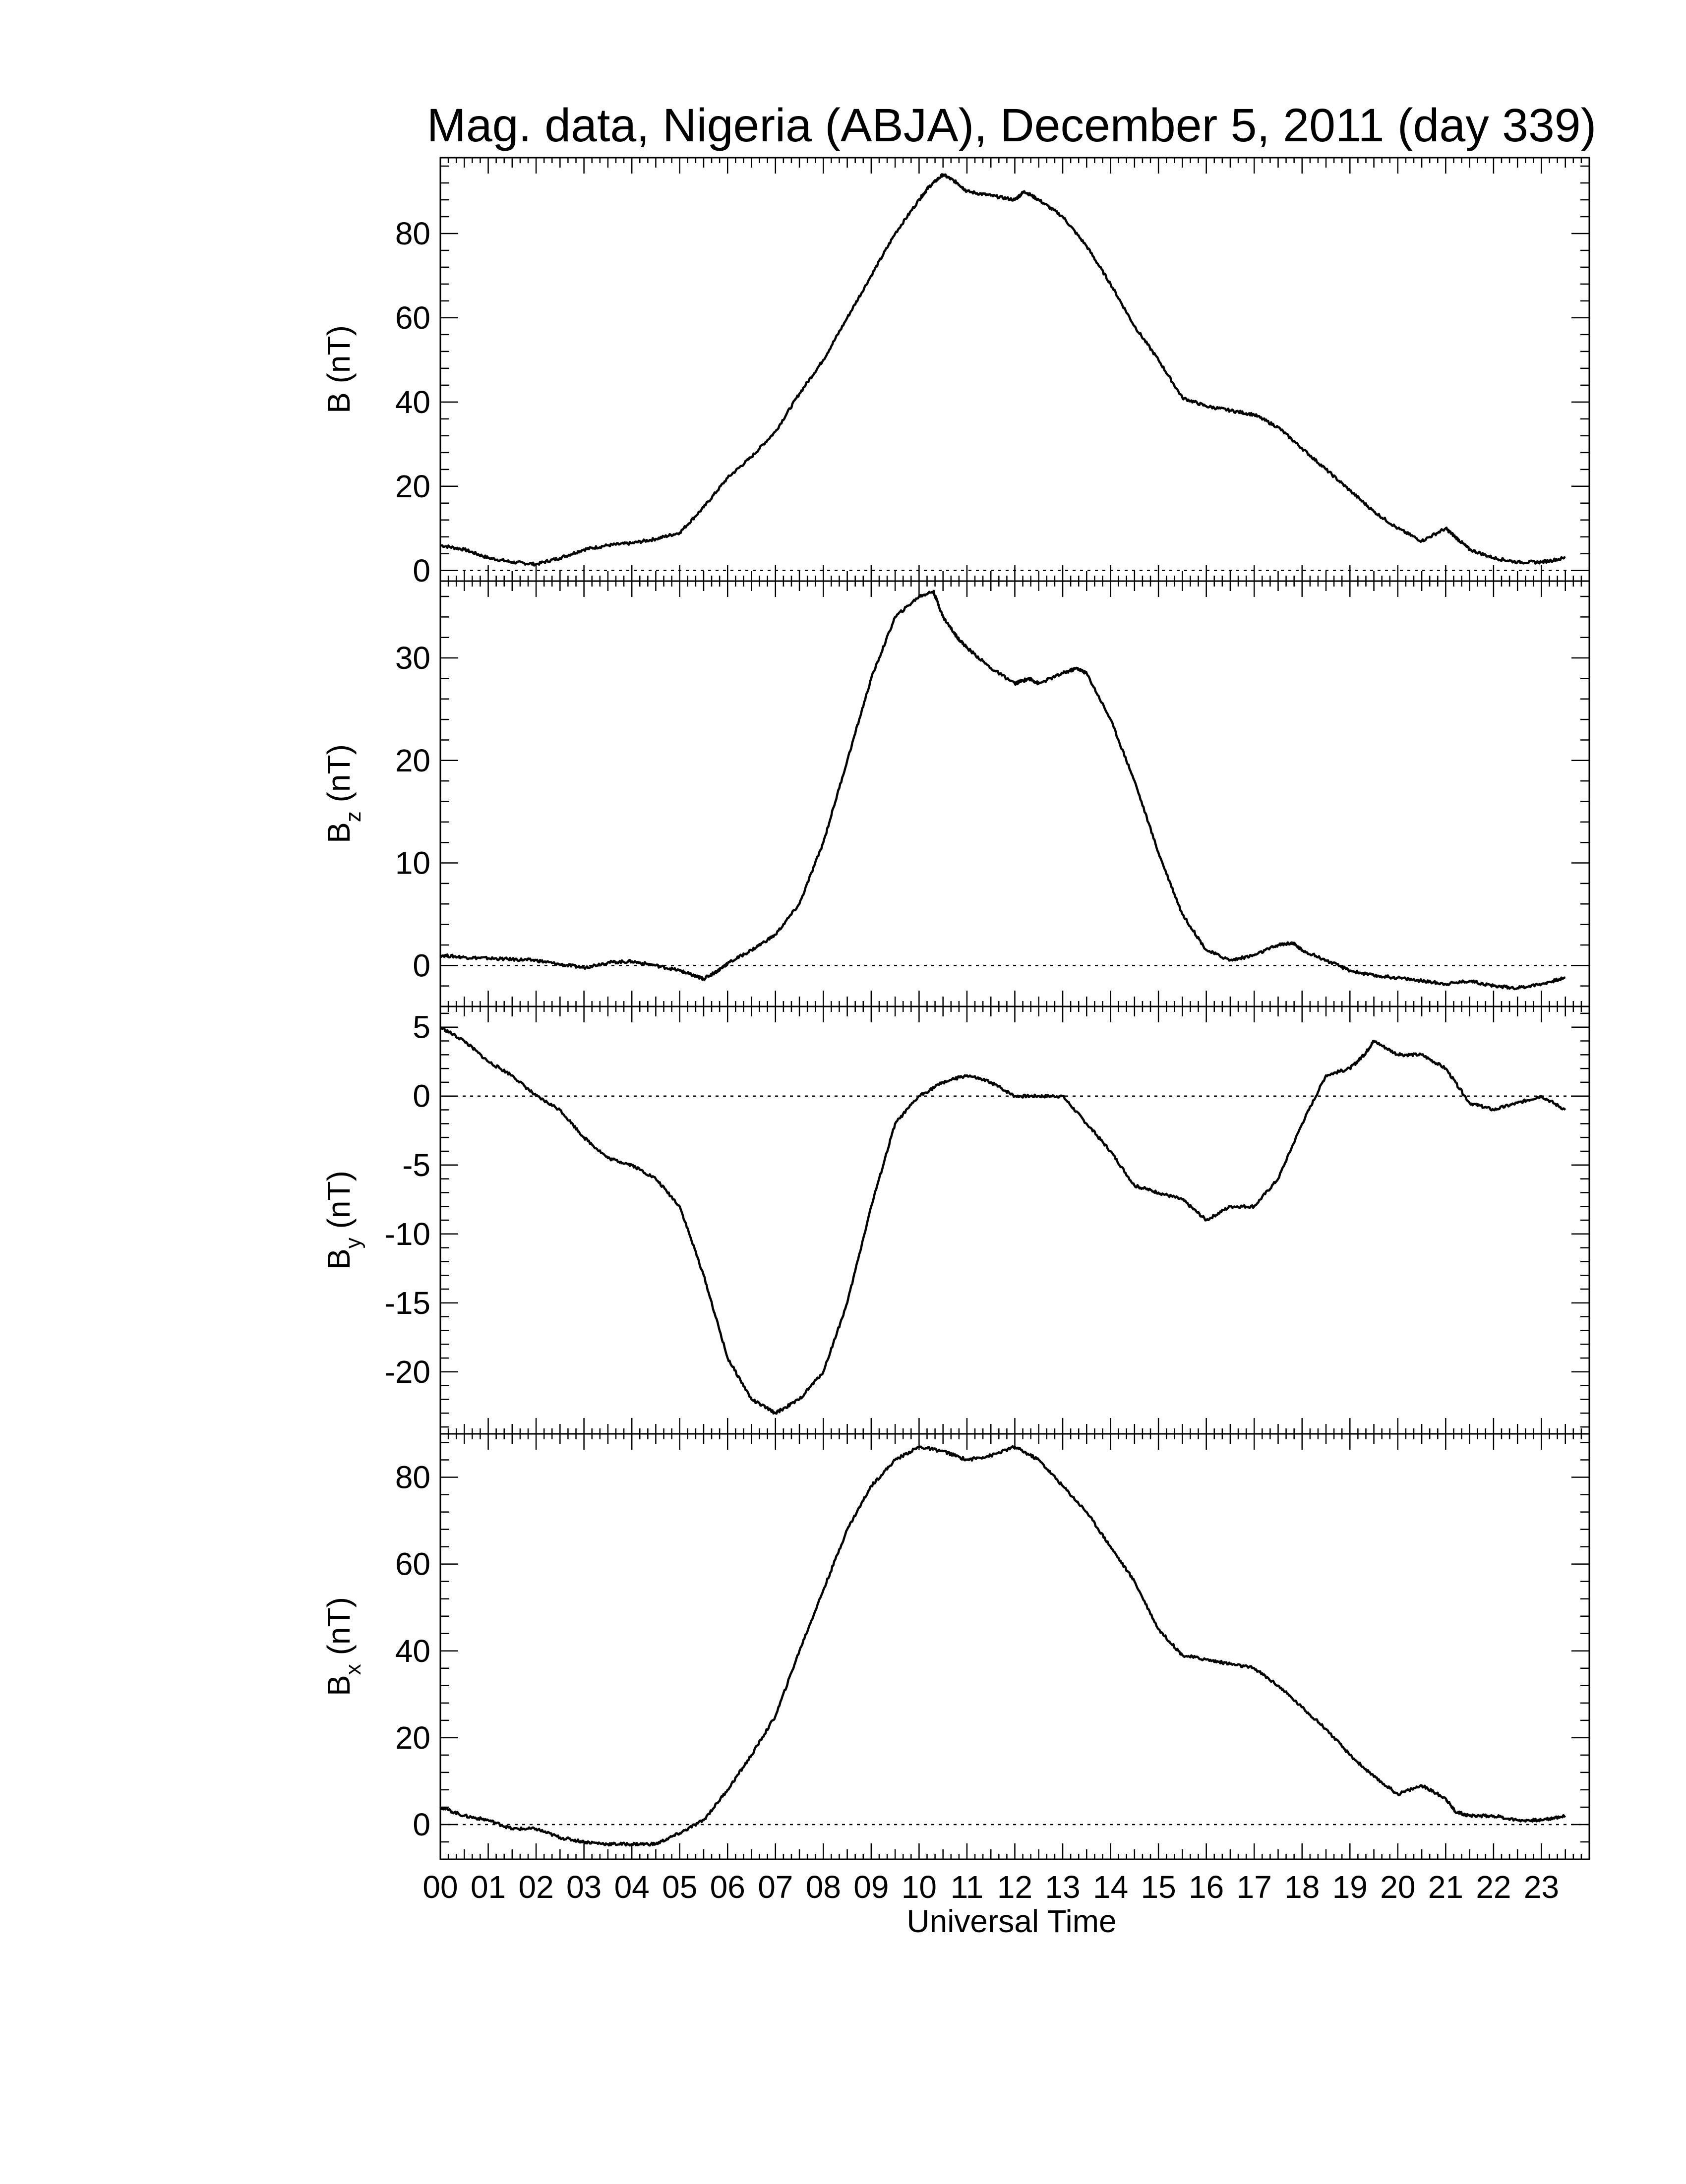 This screenshot has height=2184, width=1686. What do you see at coordinates (1003, 790) in the screenshot?
I see `series-line-bz` at bounding box center [1003, 790].